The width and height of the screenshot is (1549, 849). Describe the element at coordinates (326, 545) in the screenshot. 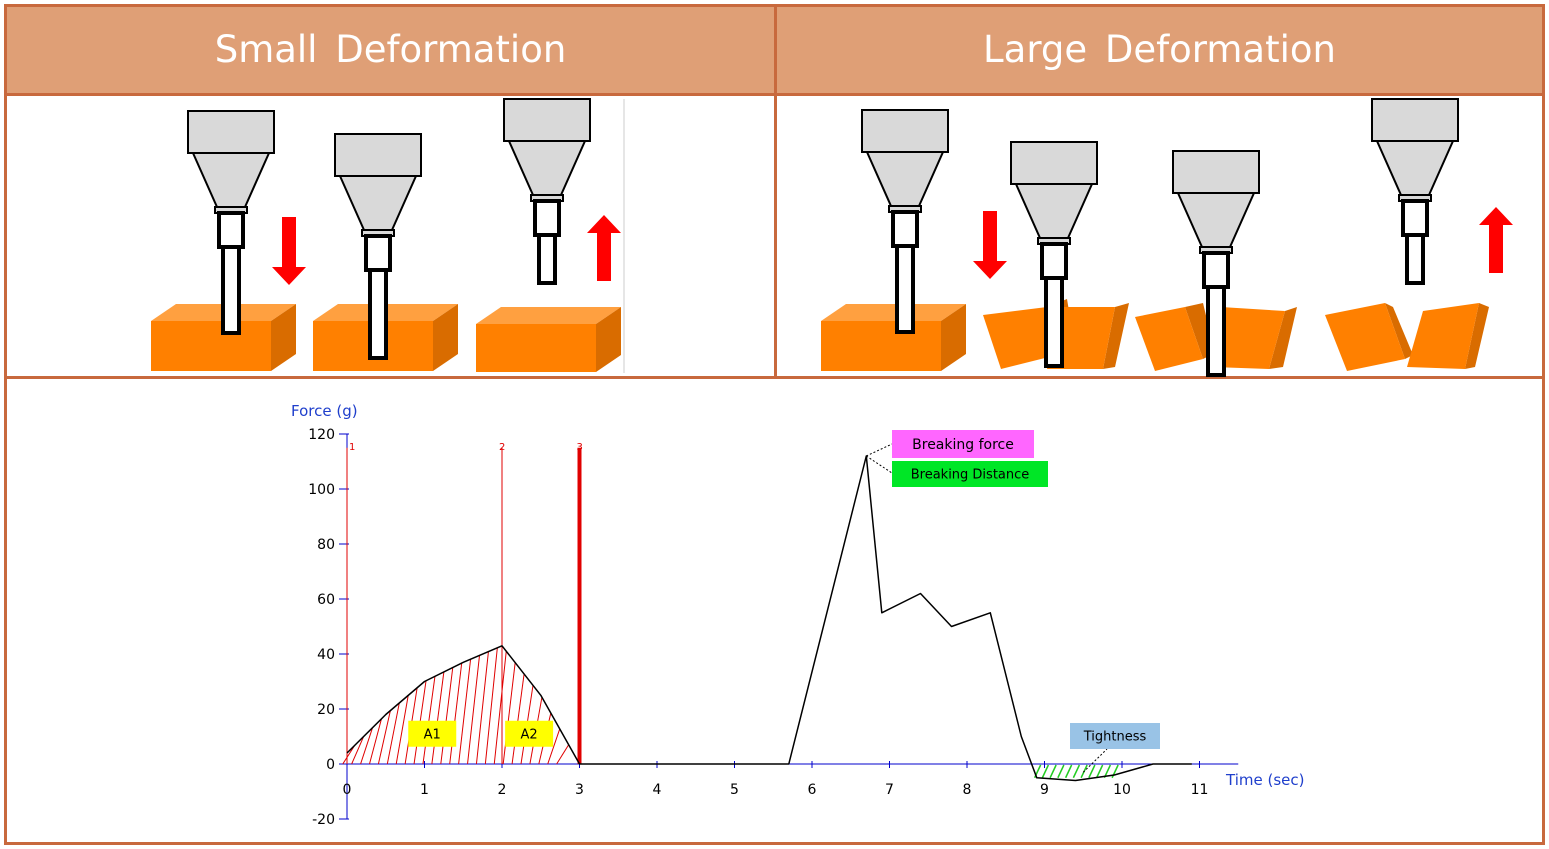

I see `y-tick-label: 80` at that location.